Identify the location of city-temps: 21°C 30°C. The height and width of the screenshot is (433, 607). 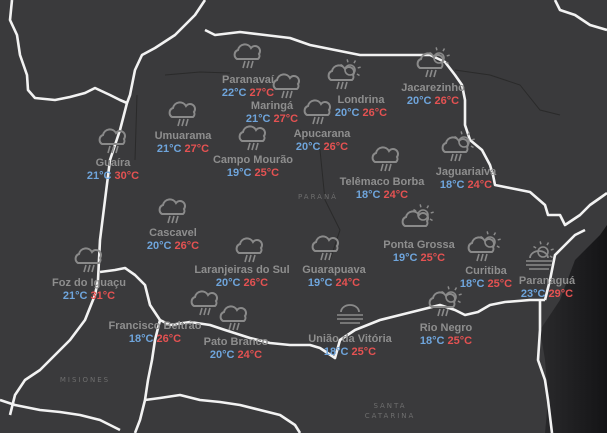
(113, 176).